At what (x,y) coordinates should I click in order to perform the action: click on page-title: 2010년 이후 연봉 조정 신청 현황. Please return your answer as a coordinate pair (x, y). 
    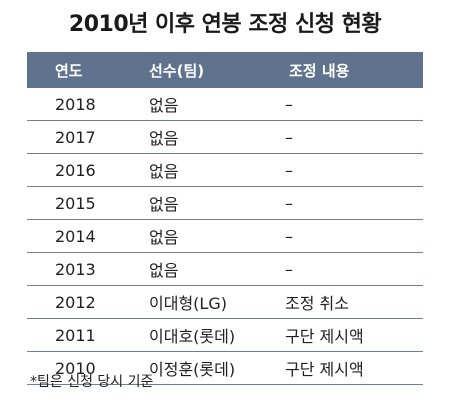
    Looking at the image, I should click on (225, 24).